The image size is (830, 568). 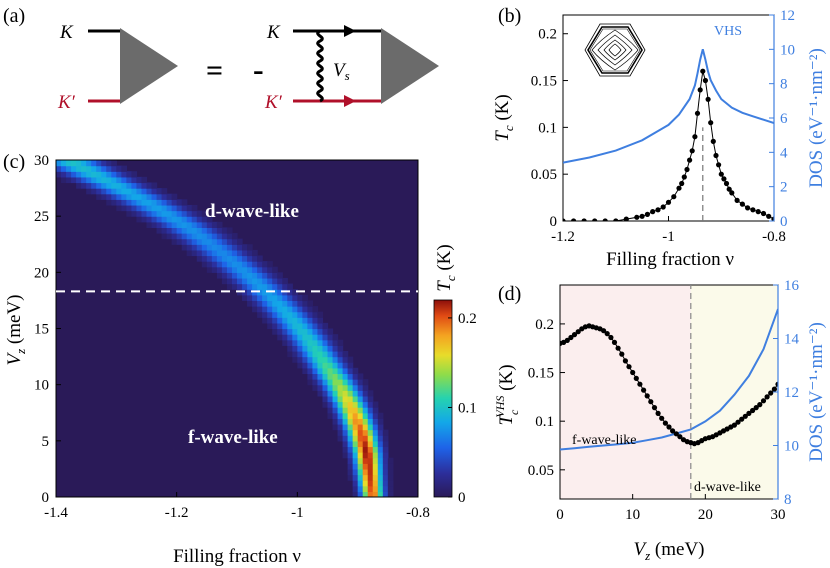 I want to click on panel-a-label: (a), so click(x=14, y=16).